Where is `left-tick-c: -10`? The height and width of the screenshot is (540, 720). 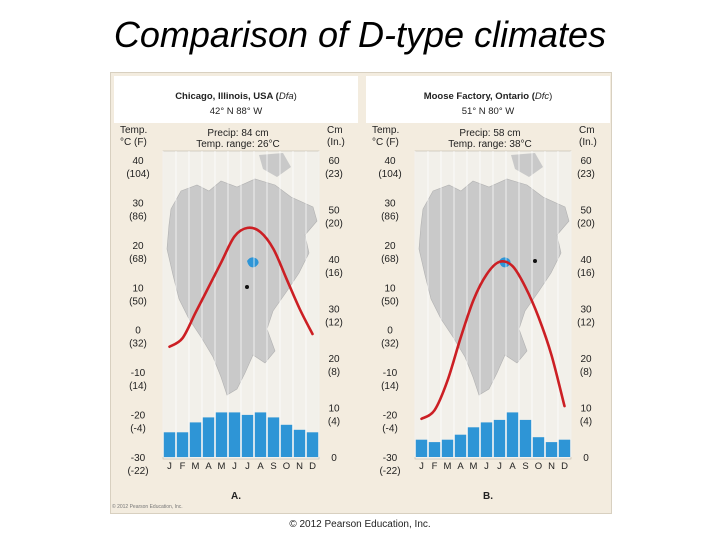 left-tick-c: -10 is located at coordinates (138, 373).